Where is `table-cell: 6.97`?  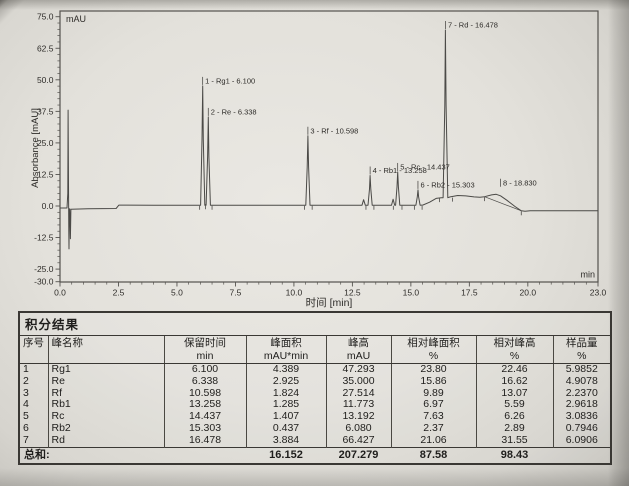
table-cell: 6.97 is located at coordinates (433, 405).